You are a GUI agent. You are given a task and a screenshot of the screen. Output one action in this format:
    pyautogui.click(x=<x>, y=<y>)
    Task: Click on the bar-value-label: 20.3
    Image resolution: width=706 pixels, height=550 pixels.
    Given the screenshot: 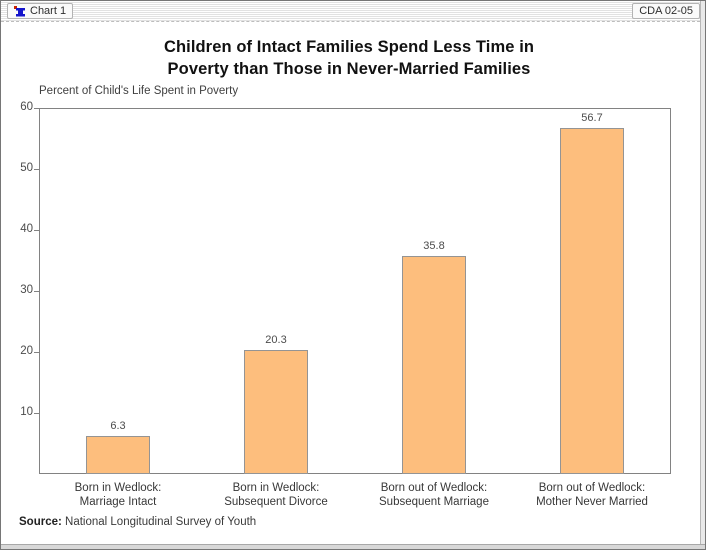 What is the action you would take?
    pyautogui.click(x=276, y=340)
    